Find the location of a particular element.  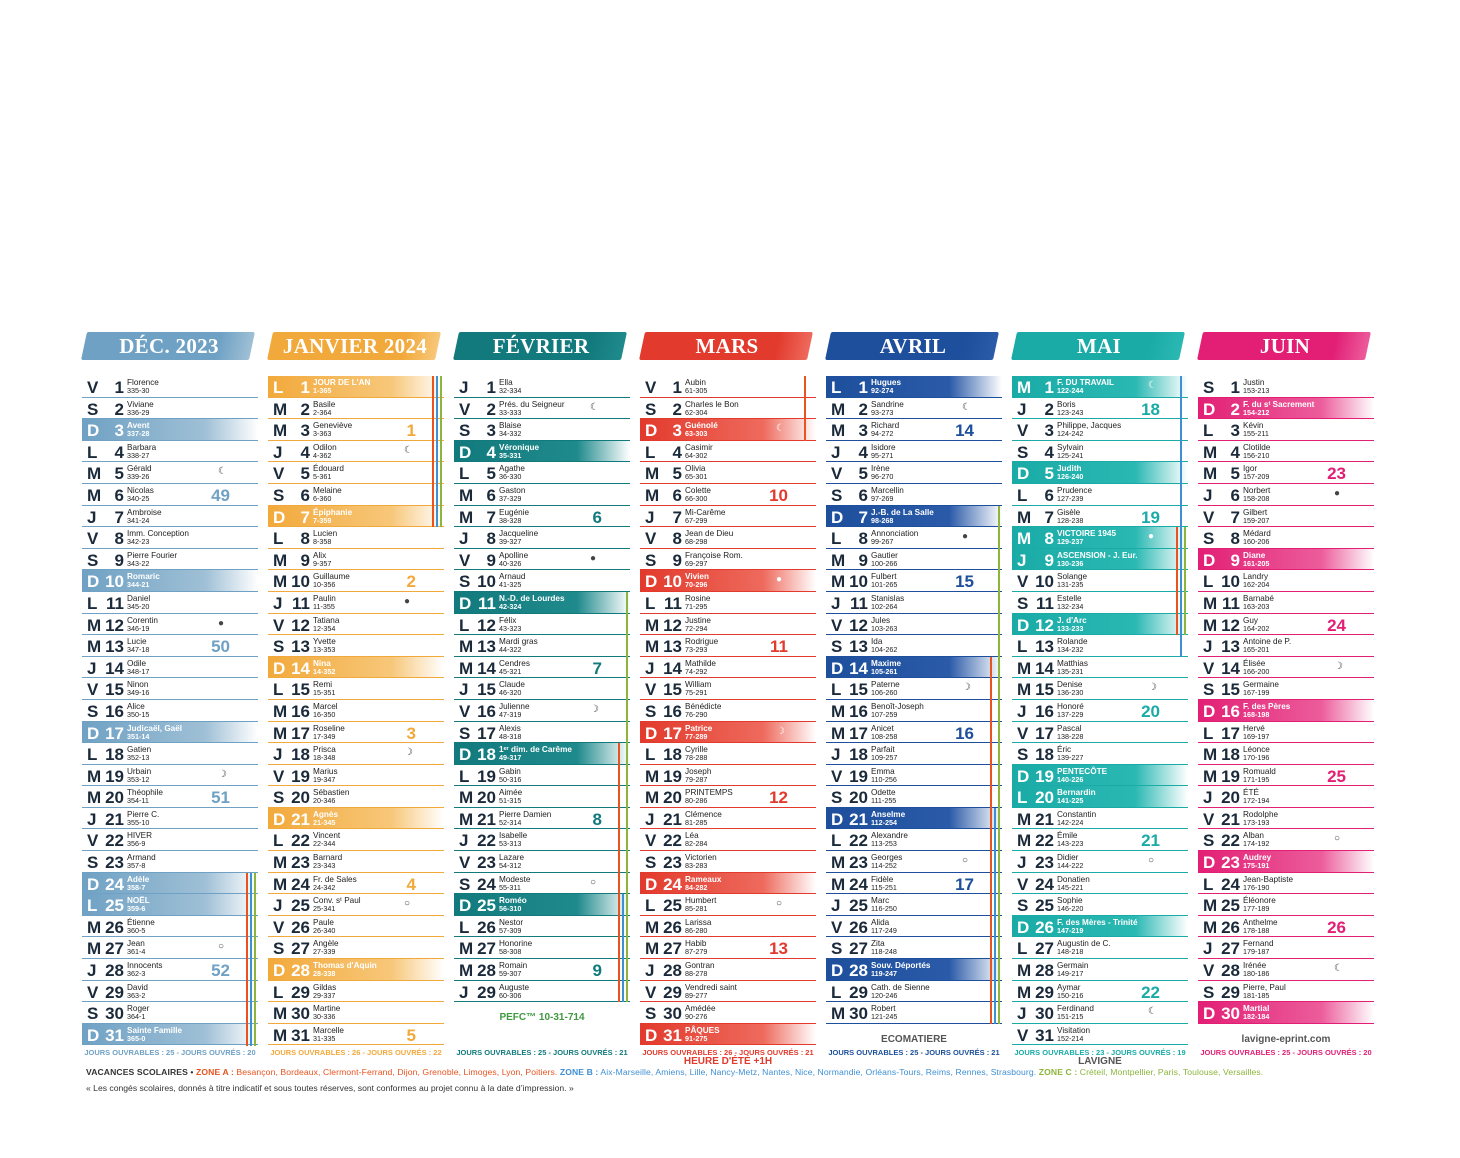

day-number: 2 is located at coordinates (863, 409).